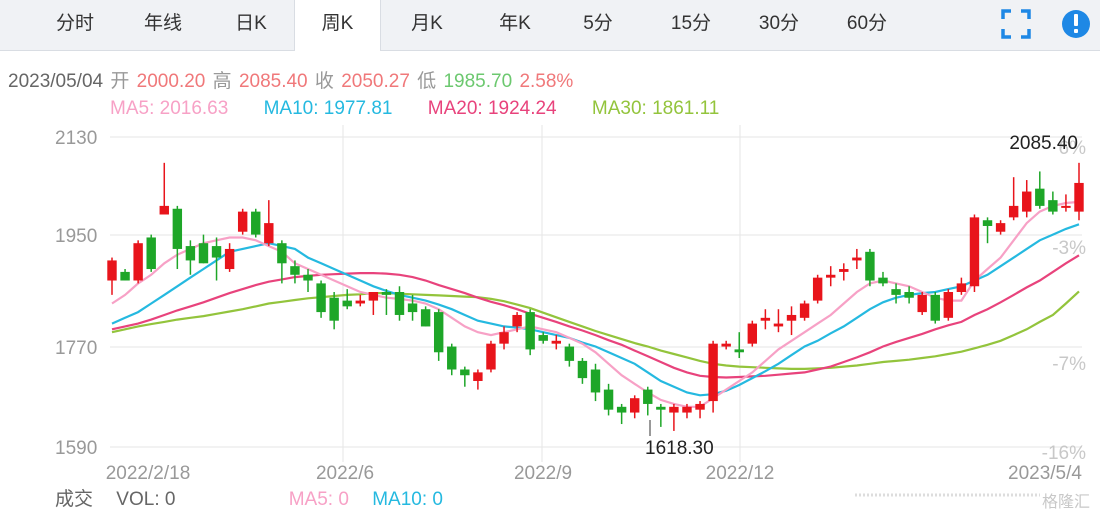  I want to click on pct-tick-label: 6%, so click(1073, 148).